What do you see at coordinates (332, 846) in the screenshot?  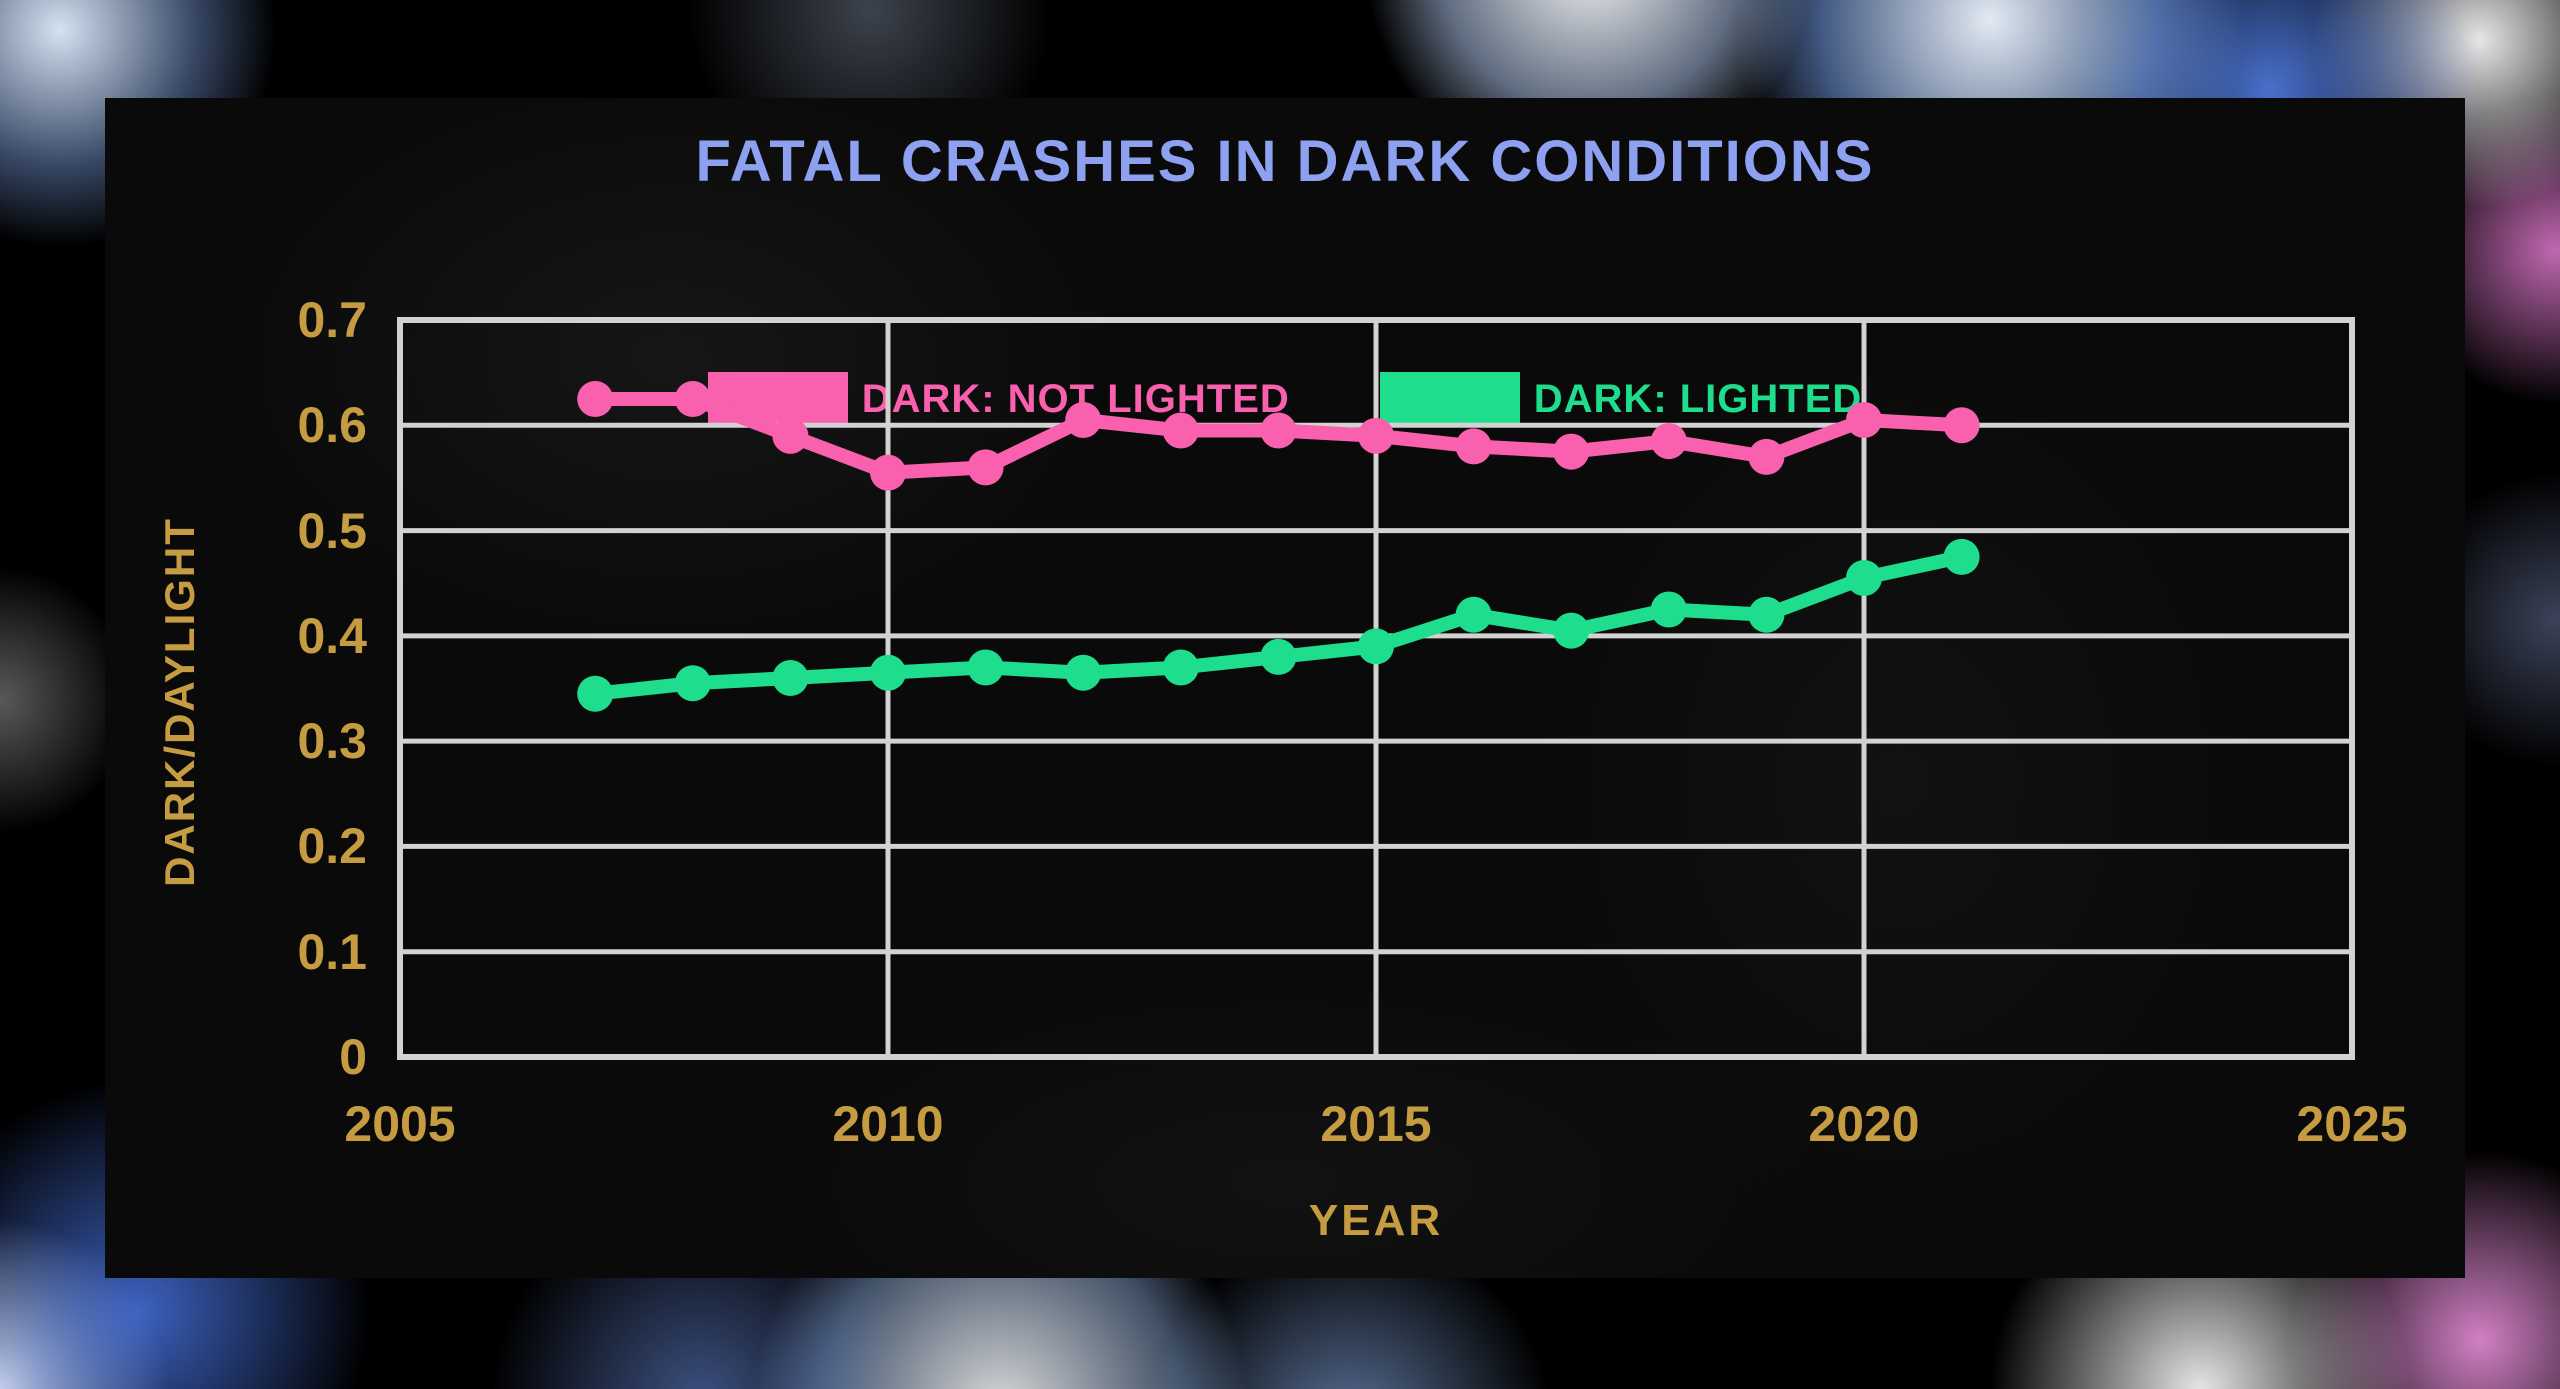 I see `y-tick-label: 0.2` at bounding box center [332, 846].